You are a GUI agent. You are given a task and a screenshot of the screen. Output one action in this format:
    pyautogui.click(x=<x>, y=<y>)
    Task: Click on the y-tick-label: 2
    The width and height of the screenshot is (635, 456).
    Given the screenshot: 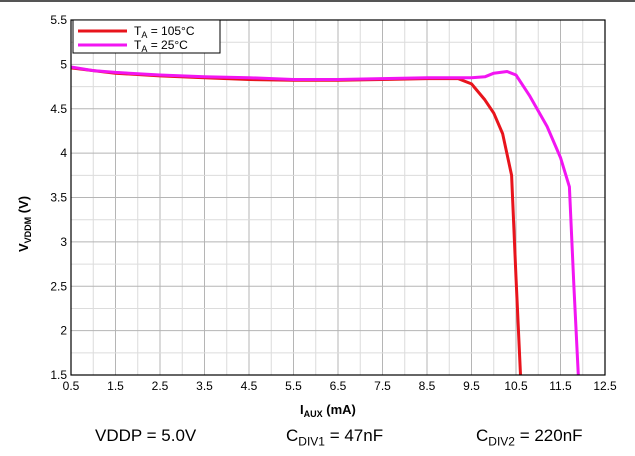 What is the action you would take?
    pyautogui.click(x=63, y=331)
    